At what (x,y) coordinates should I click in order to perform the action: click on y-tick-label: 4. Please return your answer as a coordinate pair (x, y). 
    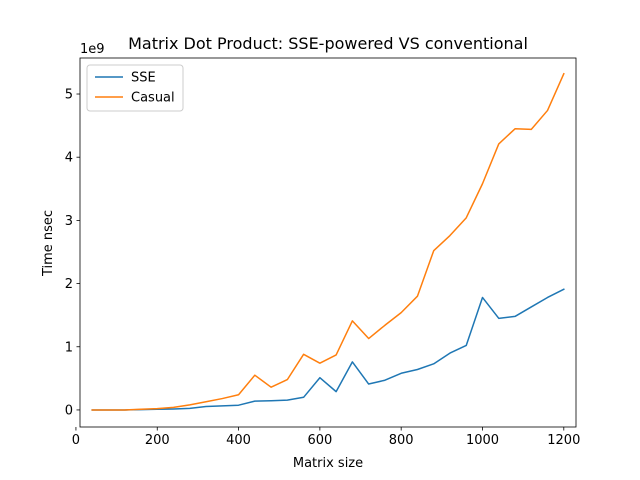
    Looking at the image, I should click on (69, 158).